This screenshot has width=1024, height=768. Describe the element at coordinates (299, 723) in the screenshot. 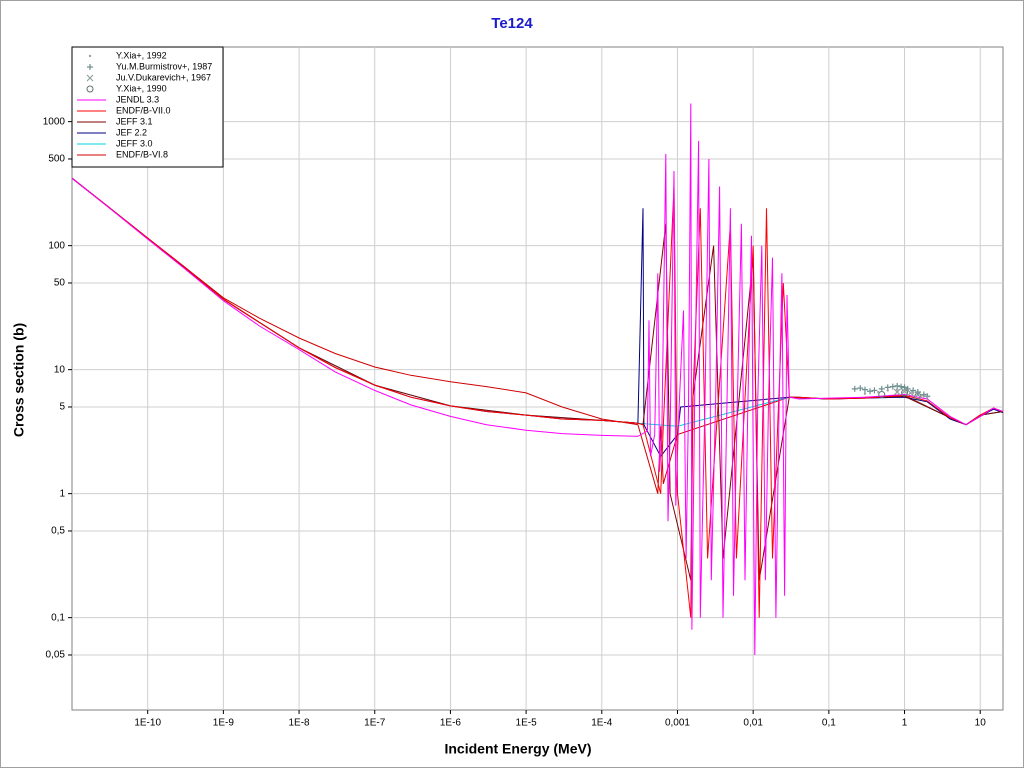

I see `x-tick-label: 1E-8` at that location.